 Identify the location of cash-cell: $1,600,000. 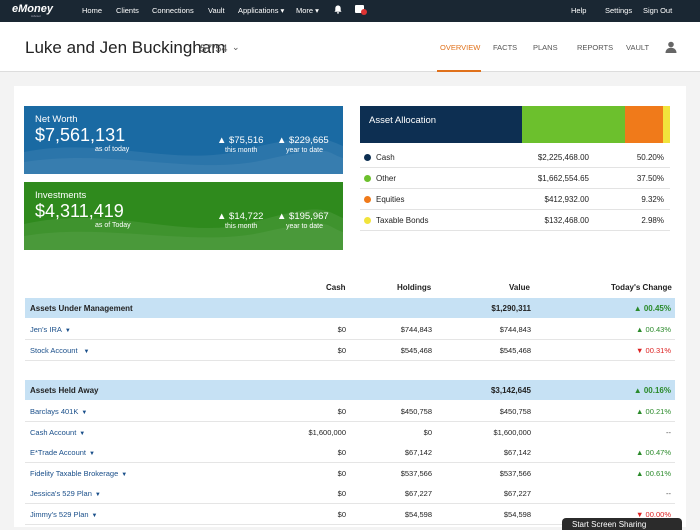
(327, 432).